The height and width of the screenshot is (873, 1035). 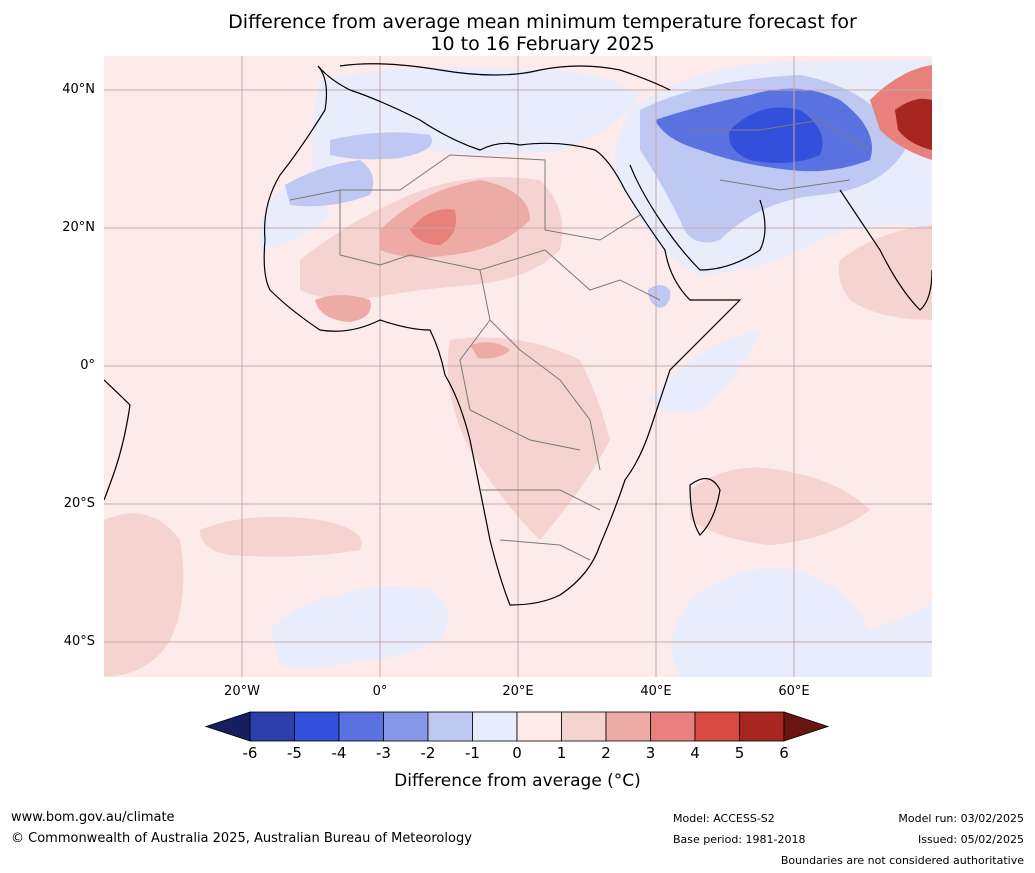 I want to click on footer-url: www.bom.gov.au/climate, so click(x=93, y=817).